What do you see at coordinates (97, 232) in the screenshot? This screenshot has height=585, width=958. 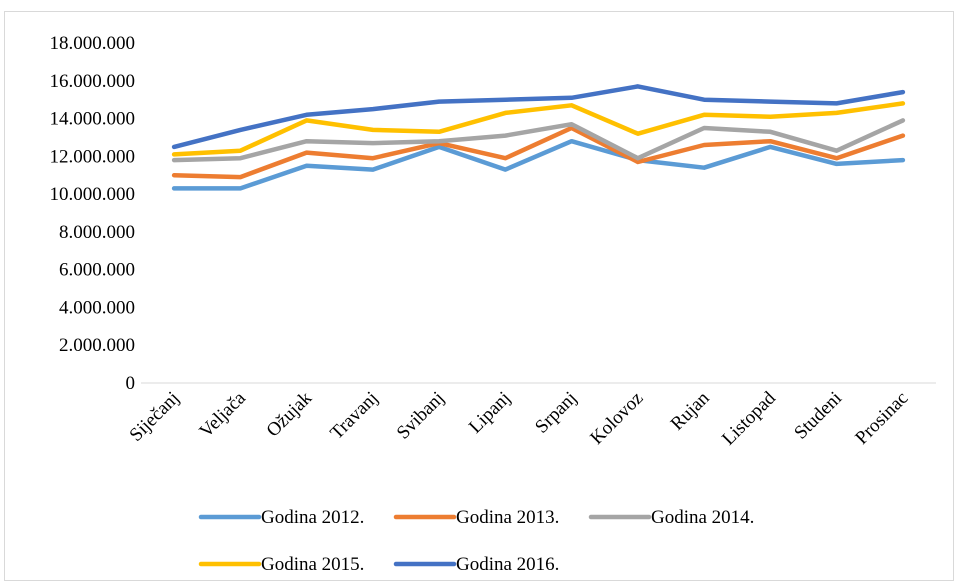 I see `y-tick-label: 8.000.000` at bounding box center [97, 232].